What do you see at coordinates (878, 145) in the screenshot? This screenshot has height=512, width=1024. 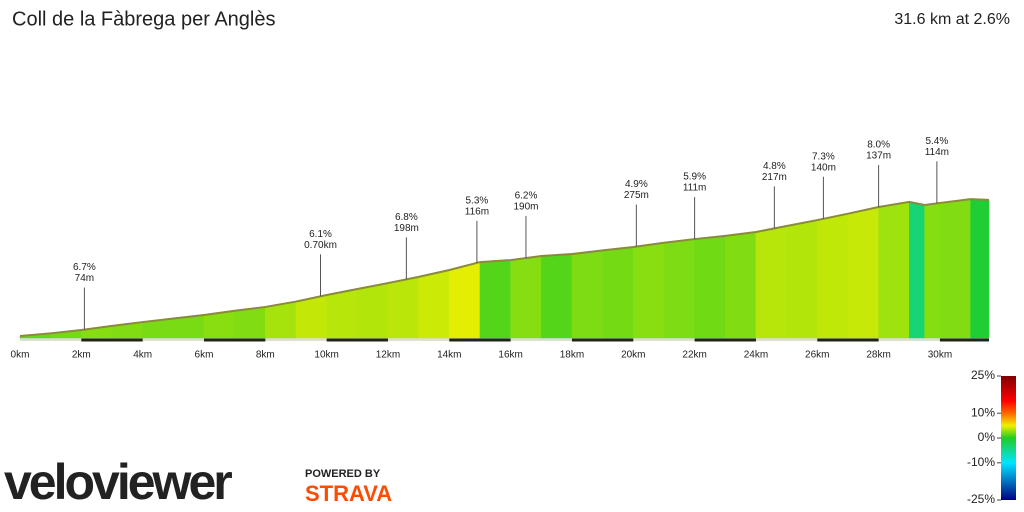 I see `annotation-grade: 8.0%` at bounding box center [878, 145].